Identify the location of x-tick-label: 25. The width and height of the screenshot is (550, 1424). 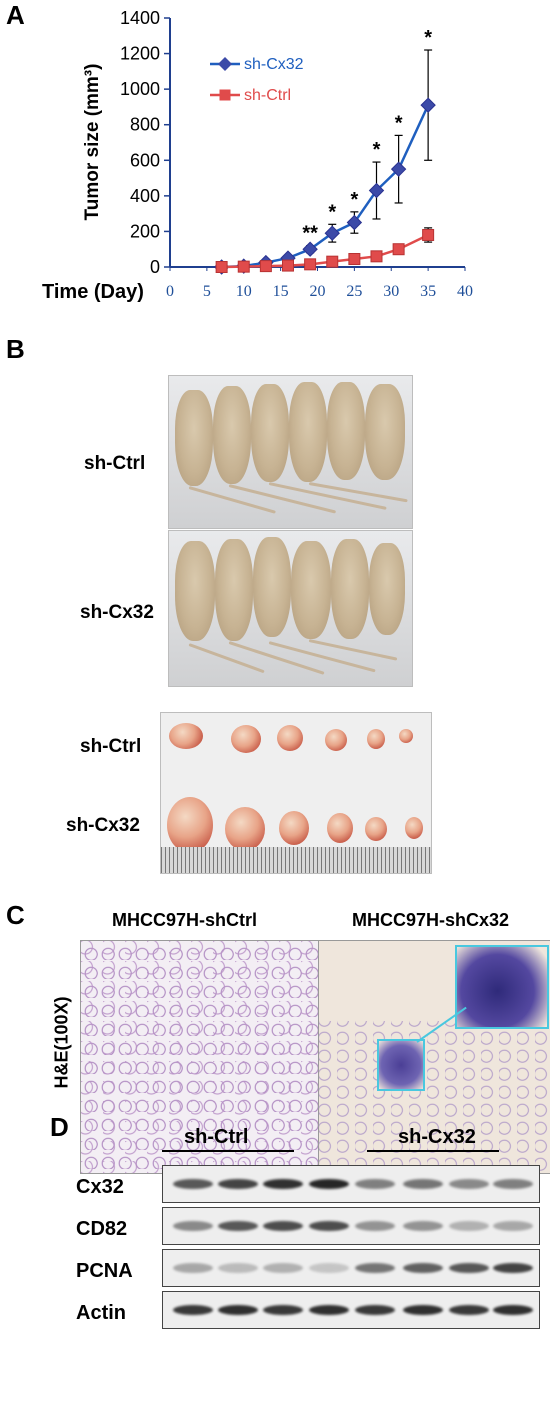
(354, 291).